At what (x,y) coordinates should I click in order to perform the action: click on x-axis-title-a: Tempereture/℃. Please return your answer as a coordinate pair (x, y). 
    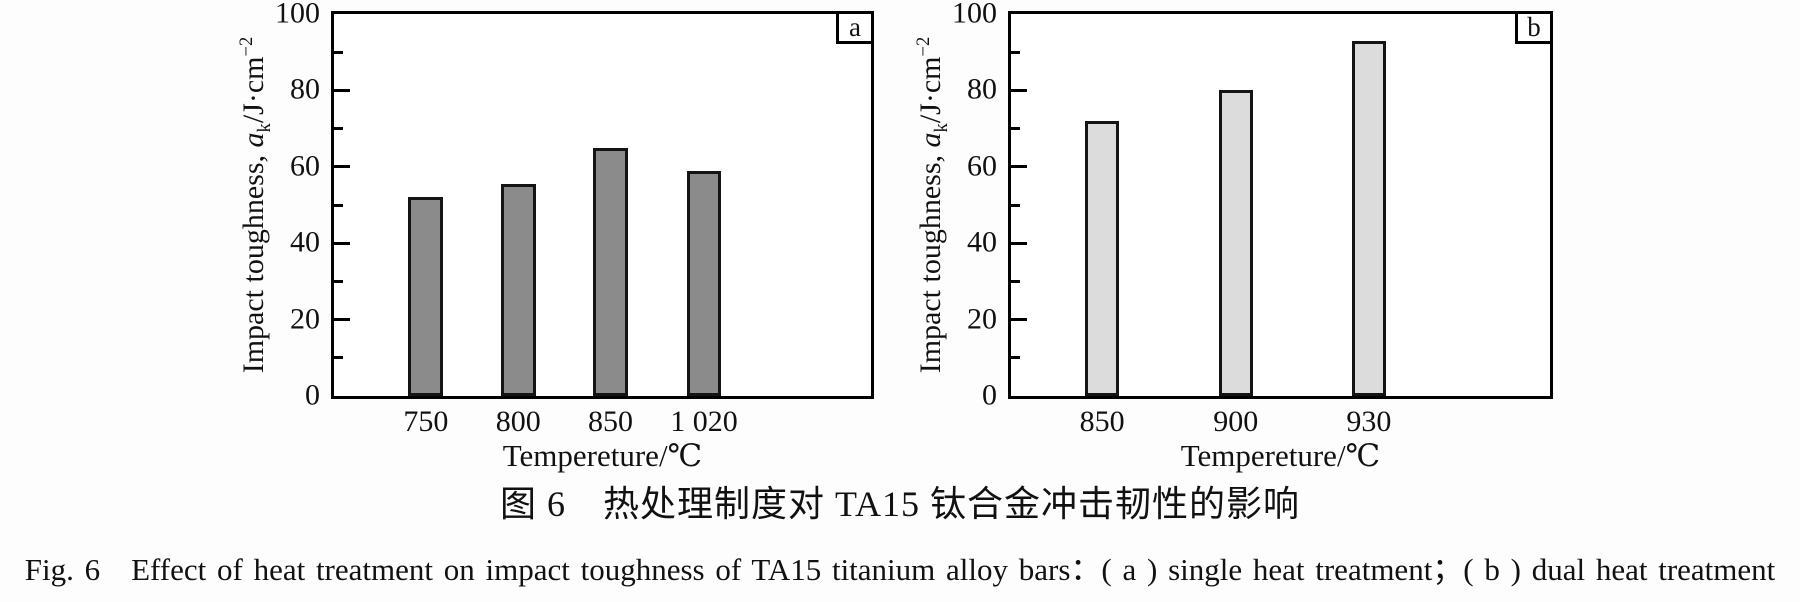
    Looking at the image, I should click on (602, 455).